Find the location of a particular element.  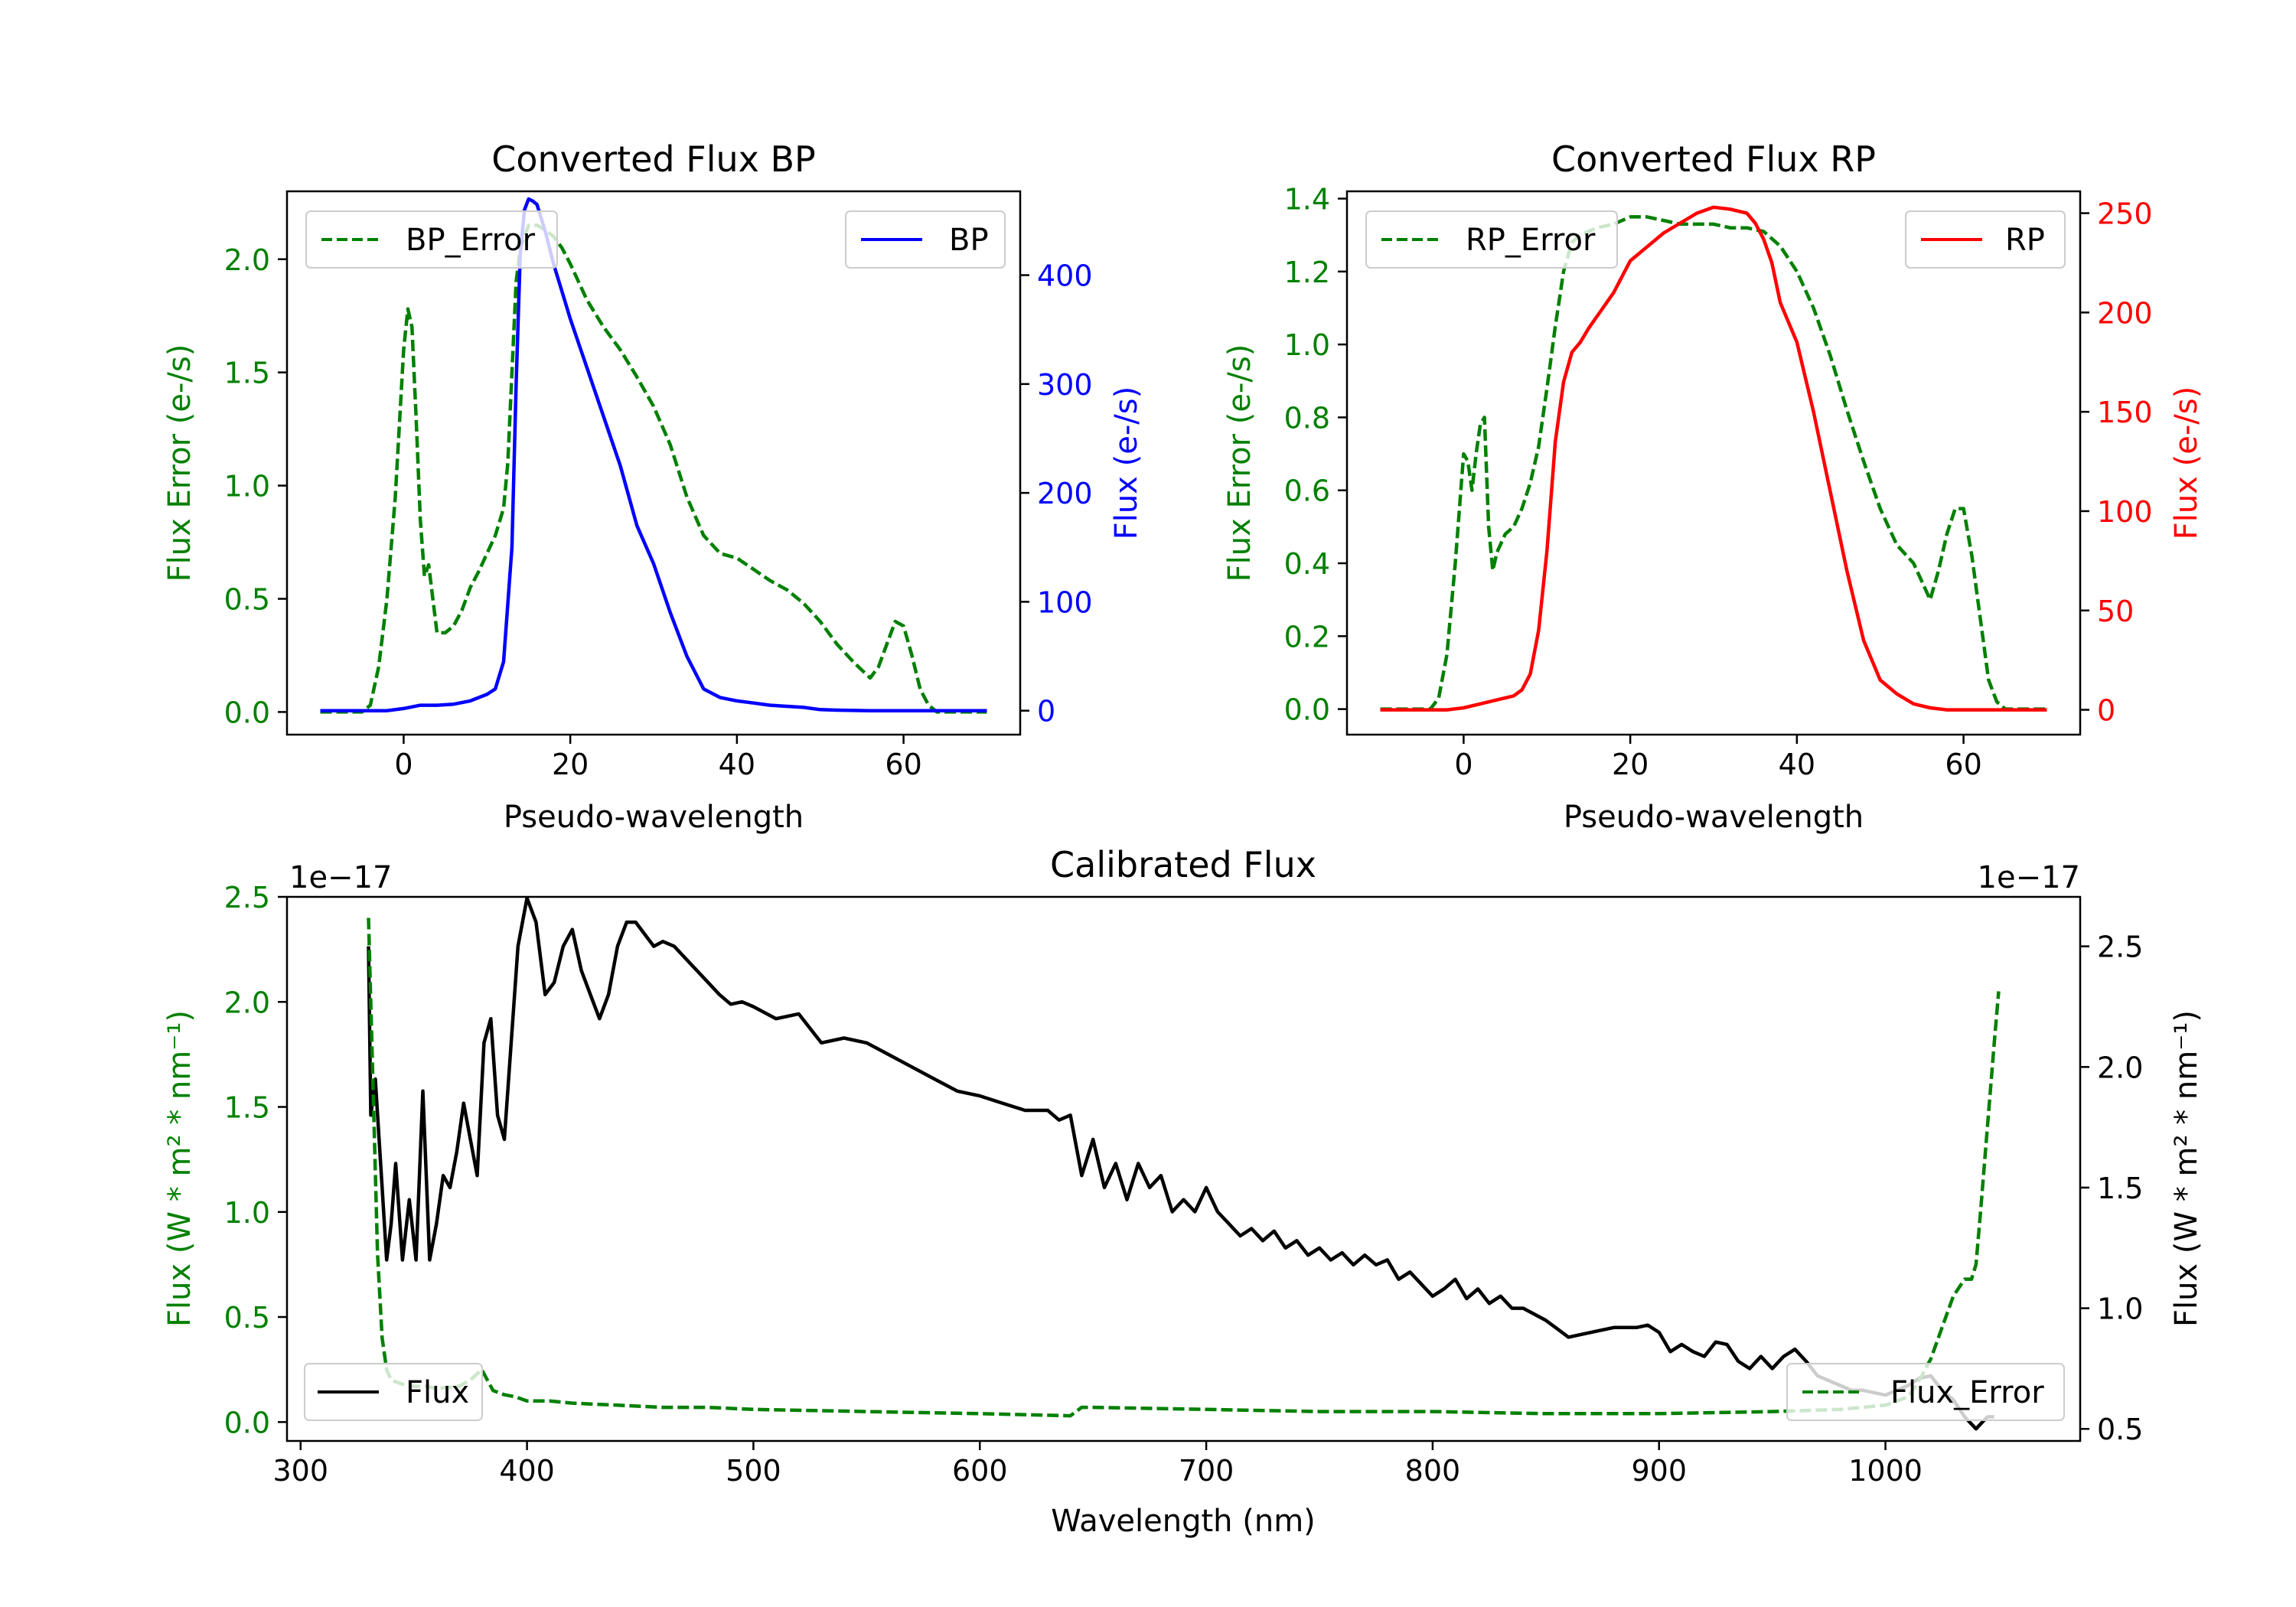

rp-xtick-label: 60 is located at coordinates (1963, 764).